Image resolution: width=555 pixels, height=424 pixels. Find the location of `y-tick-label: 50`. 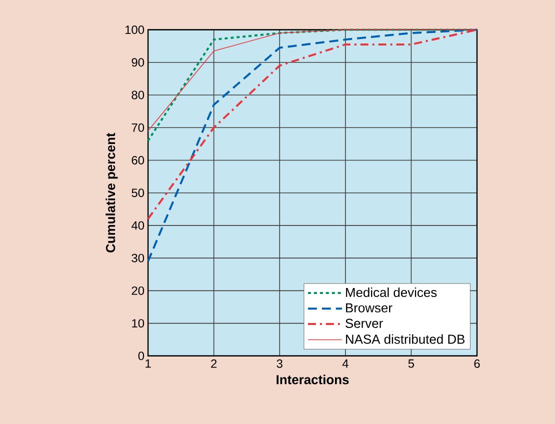

y-tick-label: 50 is located at coordinates (138, 193).